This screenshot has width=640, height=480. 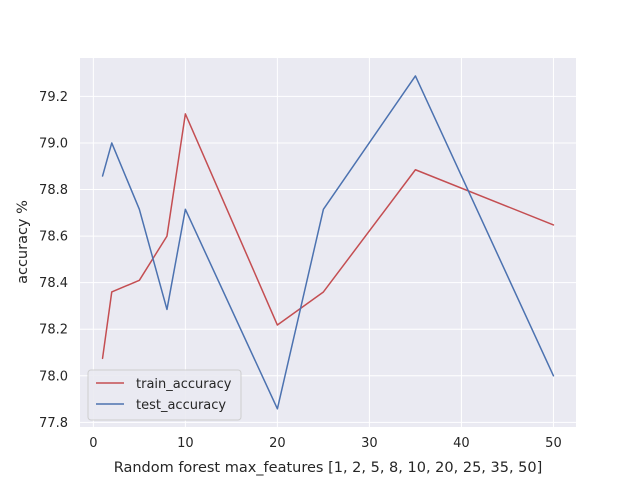 What do you see at coordinates (553, 443) in the screenshot?
I see `x-tick-label: 50` at bounding box center [553, 443].